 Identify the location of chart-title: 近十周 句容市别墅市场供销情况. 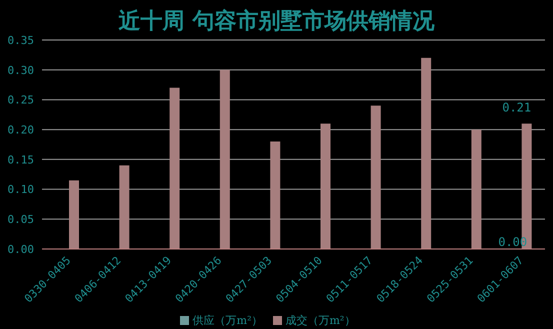
(276, 21).